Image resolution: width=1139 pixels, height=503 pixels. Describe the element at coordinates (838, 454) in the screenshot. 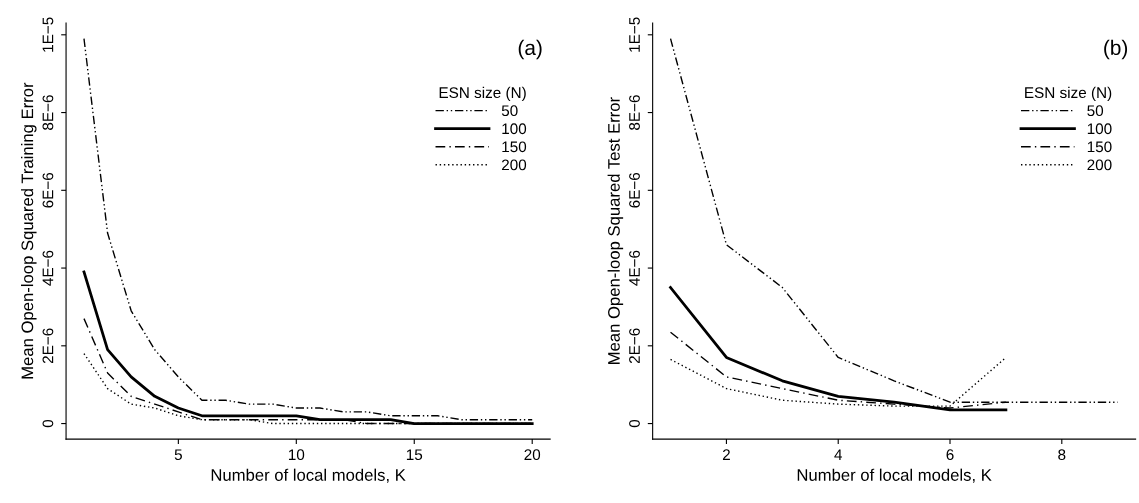

I see `x-tick-label: 4` at that location.